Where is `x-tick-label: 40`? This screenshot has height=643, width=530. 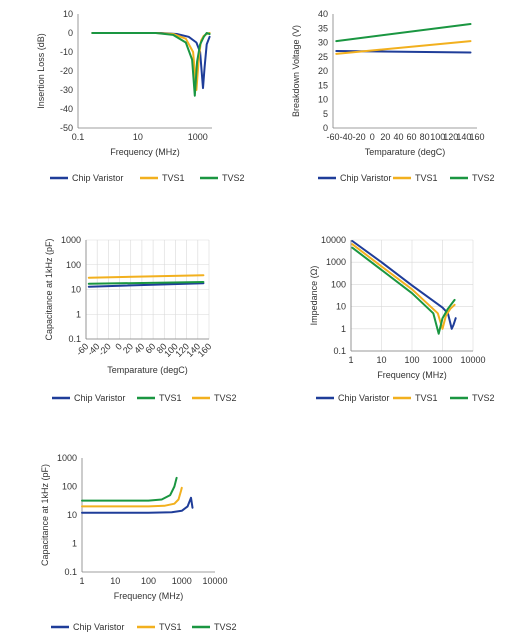 x-tick-label: 40 is located at coordinates (398, 137).